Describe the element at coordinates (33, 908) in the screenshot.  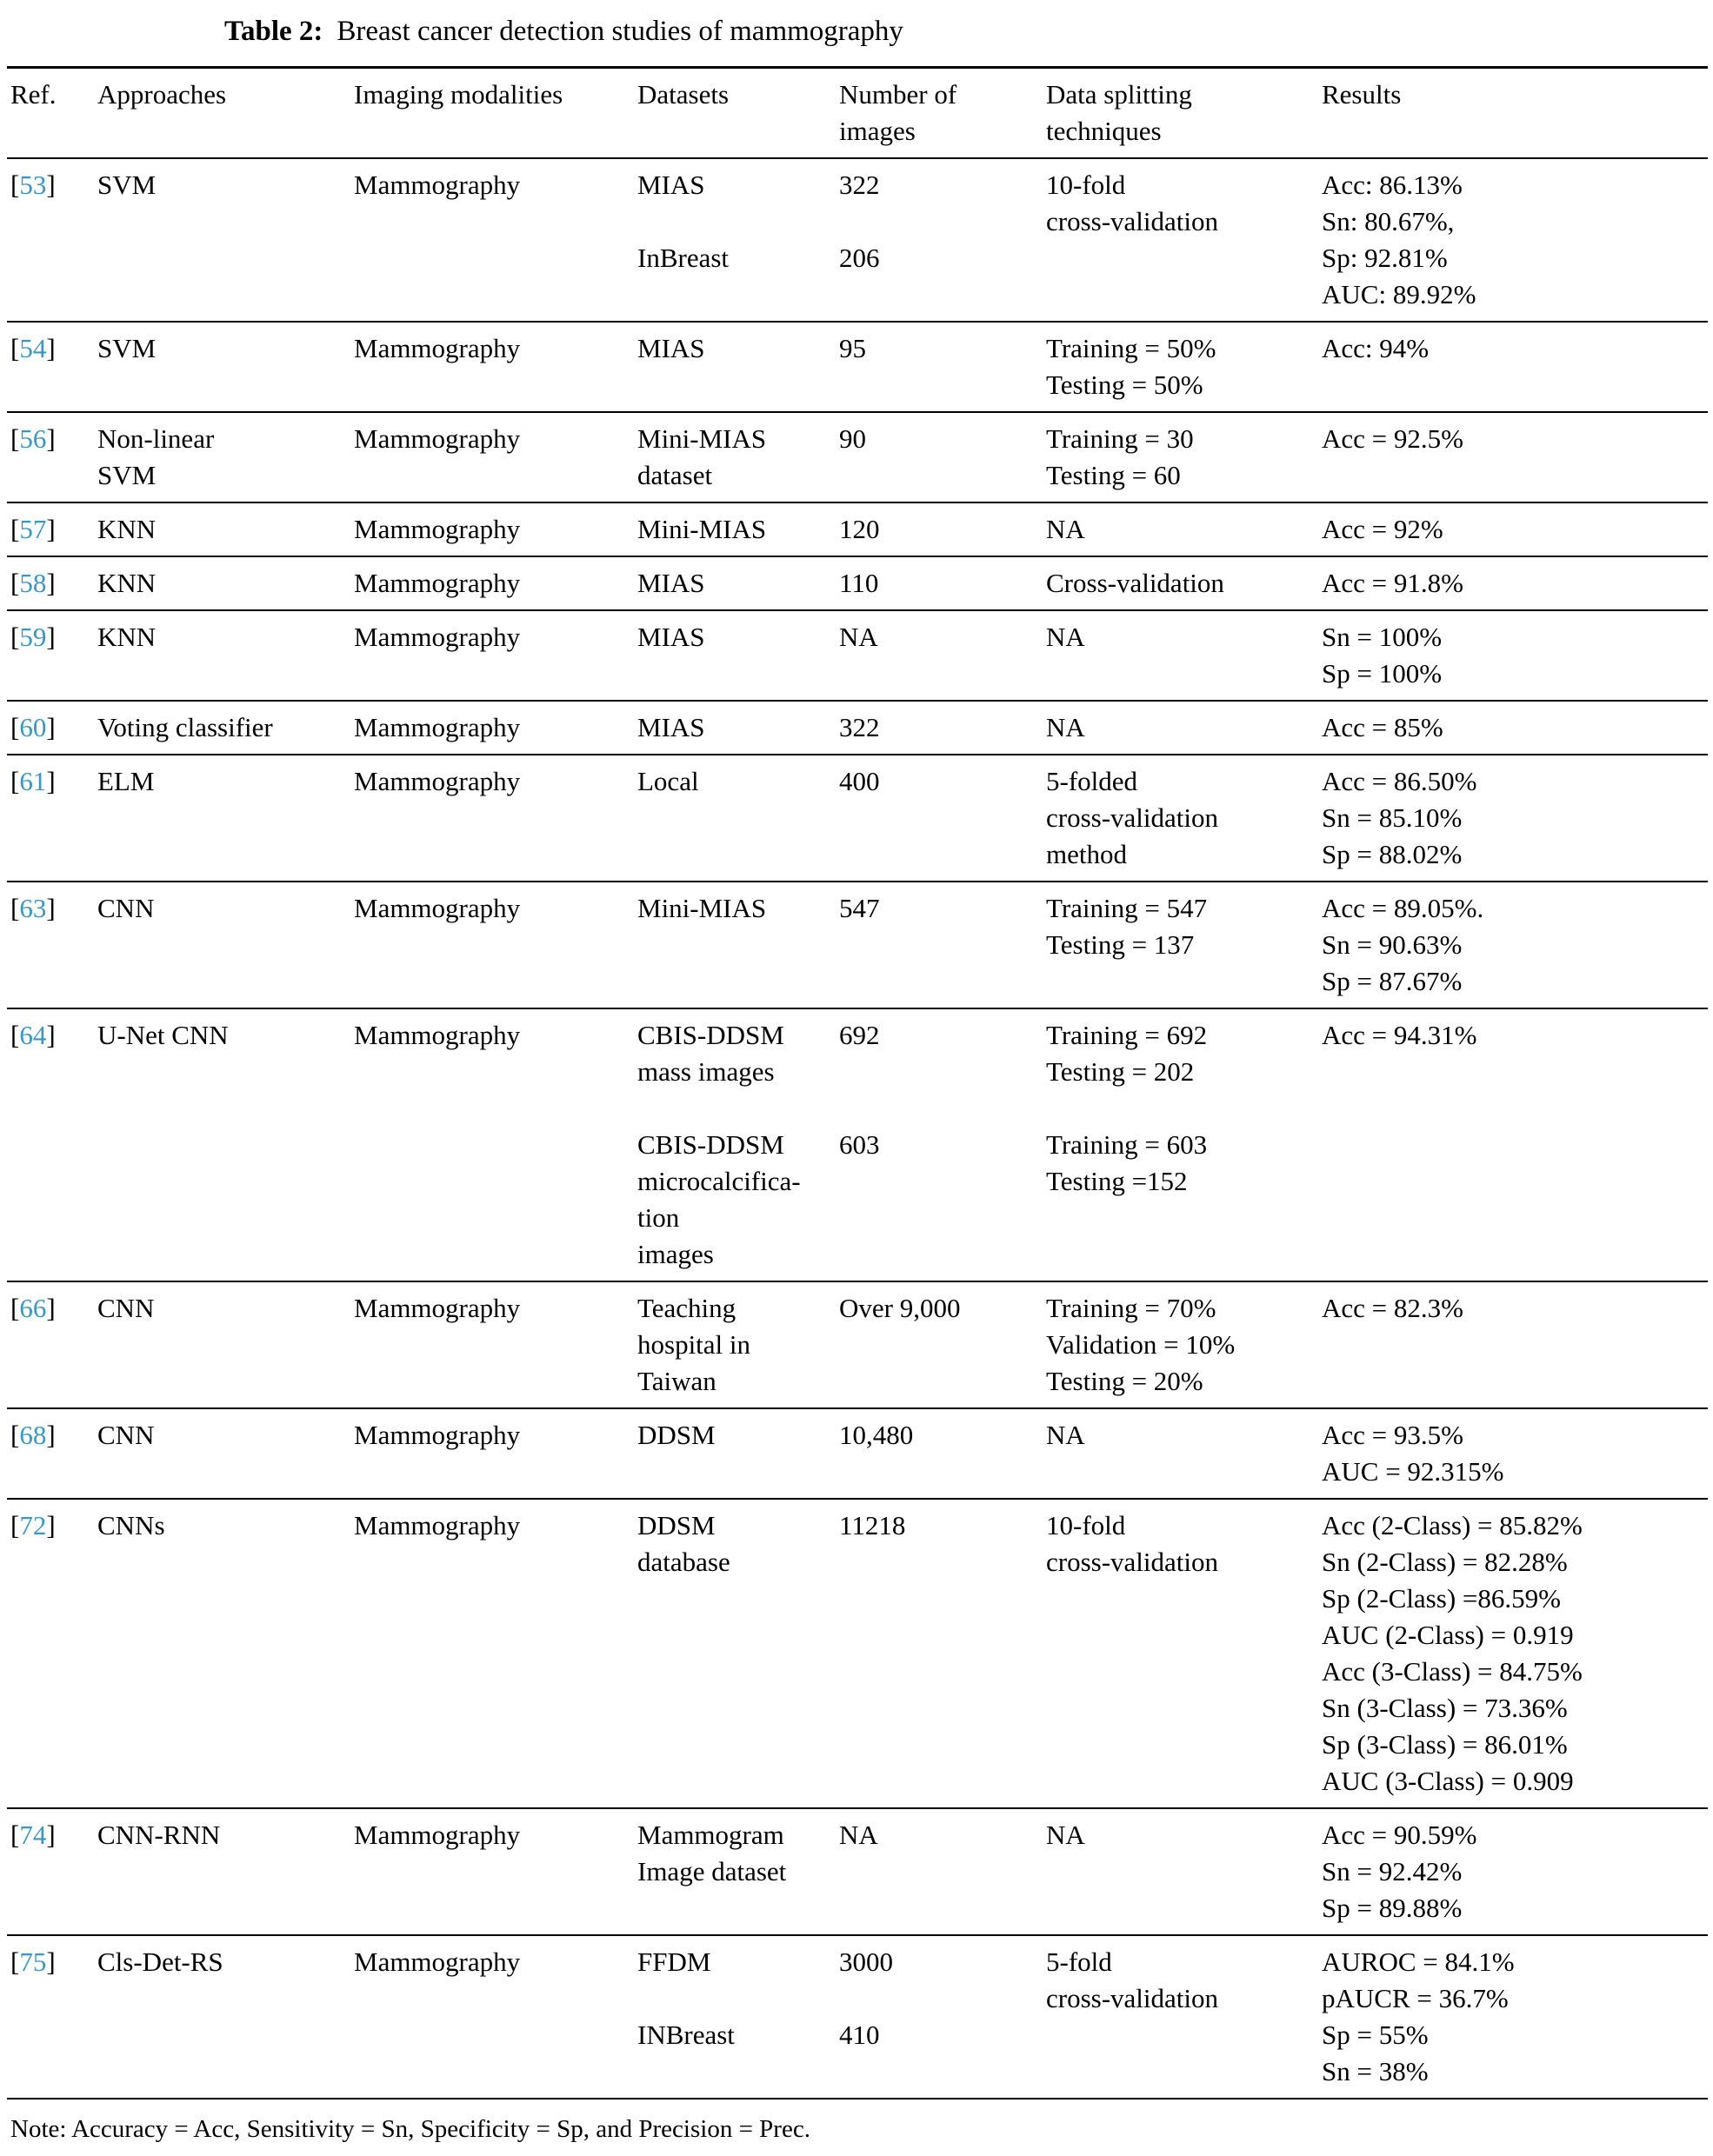
I see `citation-link: 63` at that location.